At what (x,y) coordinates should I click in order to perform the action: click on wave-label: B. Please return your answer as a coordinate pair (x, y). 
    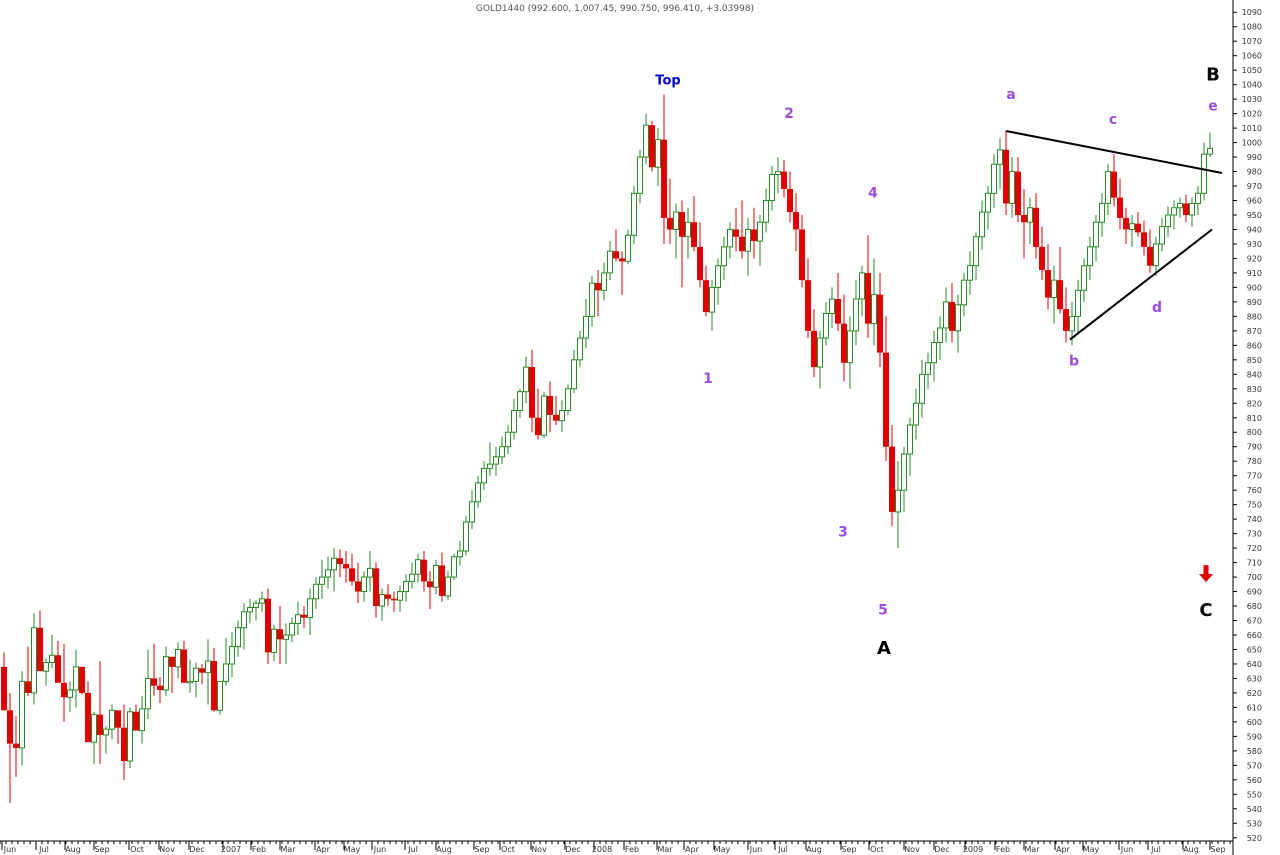
    Looking at the image, I should click on (1213, 74).